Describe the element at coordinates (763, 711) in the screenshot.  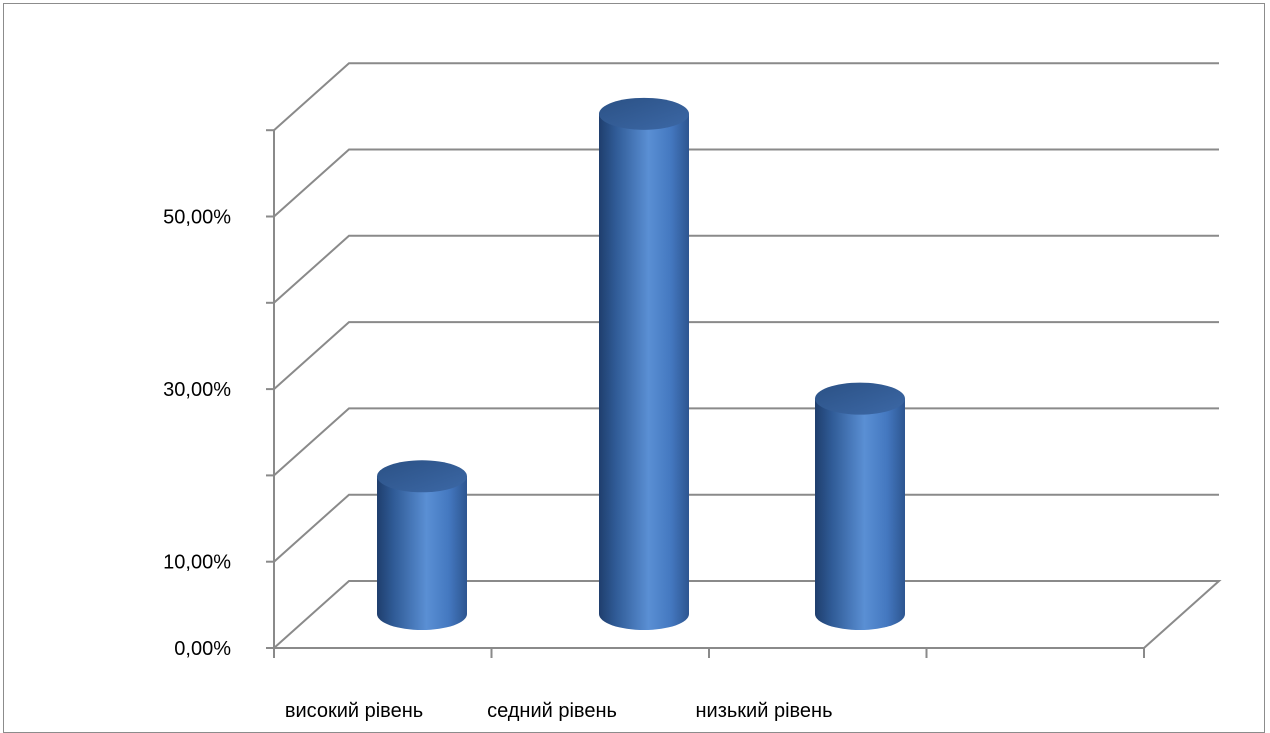
I see `x-category-label: низький рівень` at that location.